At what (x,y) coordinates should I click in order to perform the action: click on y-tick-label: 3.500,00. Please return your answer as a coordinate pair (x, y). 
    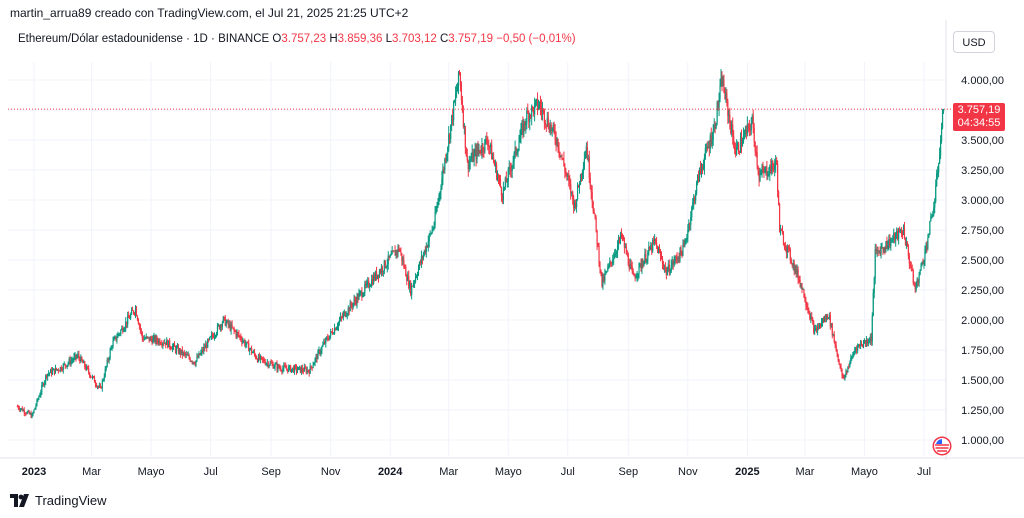
    Looking at the image, I should click on (982, 141).